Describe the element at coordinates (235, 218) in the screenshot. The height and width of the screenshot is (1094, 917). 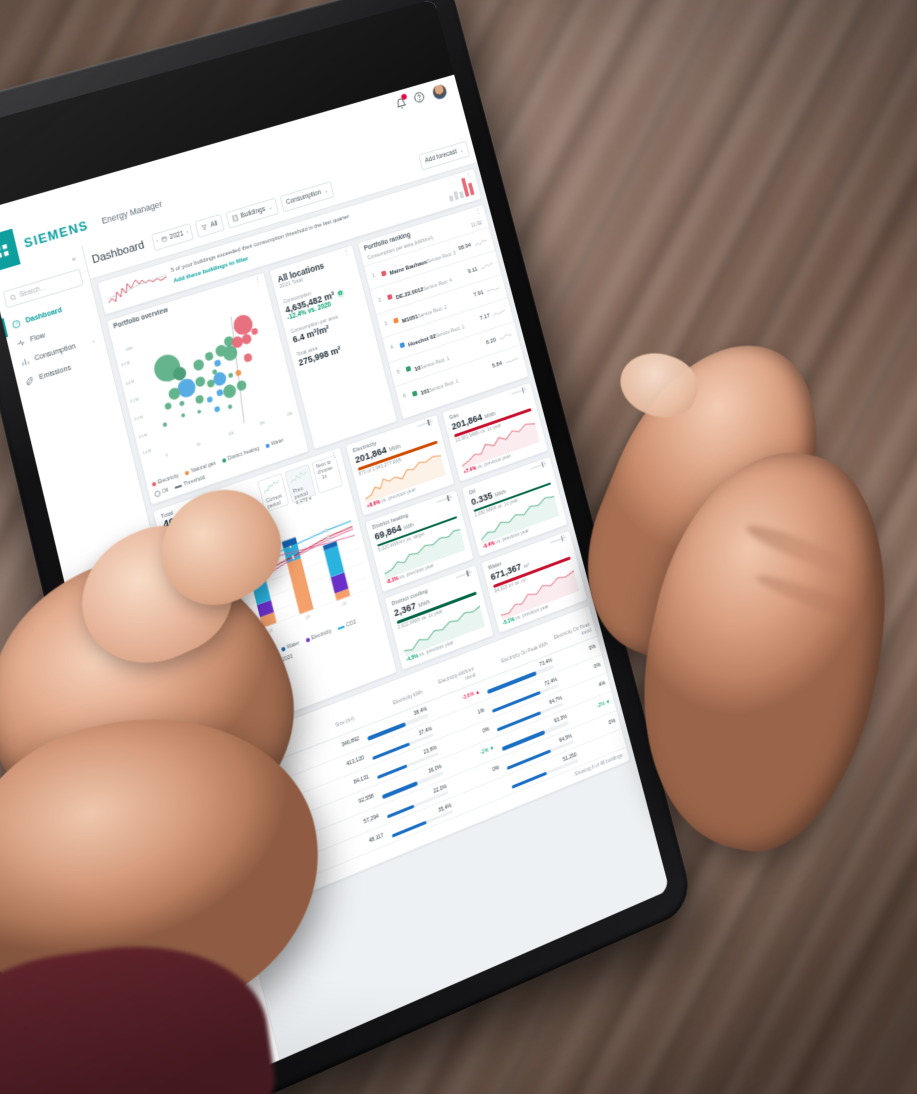
I see `building-icon` at that location.